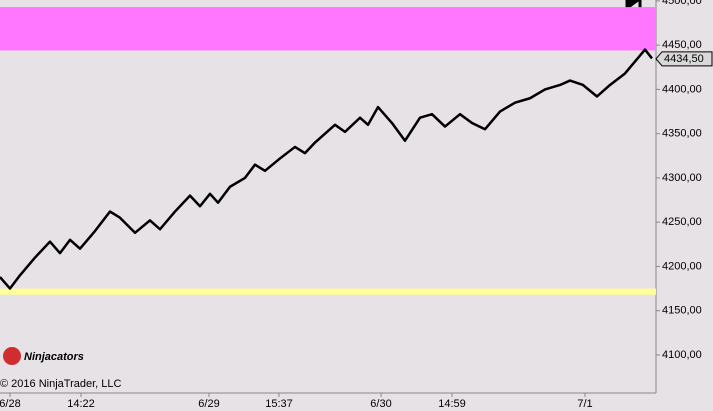 This screenshot has width=713, height=411. I want to click on watermark-logo, so click(12, 356).